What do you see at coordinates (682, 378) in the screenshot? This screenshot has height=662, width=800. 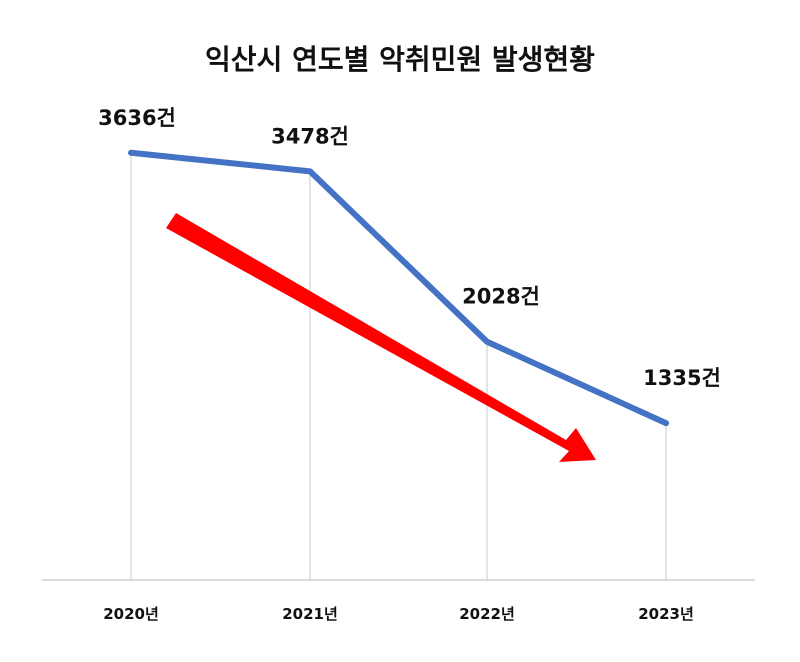 I see `data-label: 1335건` at bounding box center [682, 378].